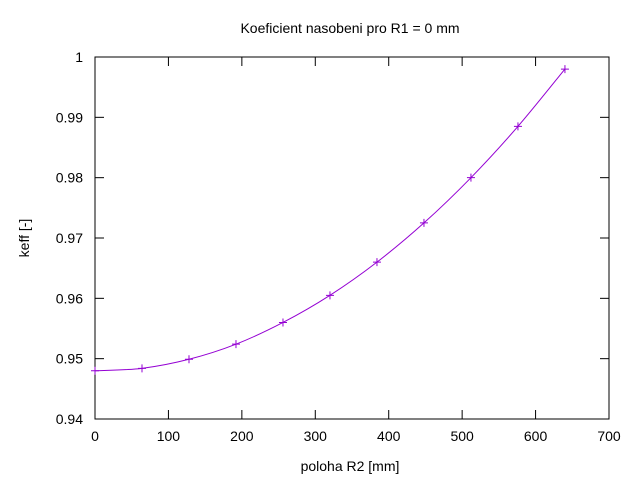 Image resolution: width=640 pixels, height=480 pixels. Describe the element at coordinates (169, 436) in the screenshot. I see `x-tick-label: 100` at that location.